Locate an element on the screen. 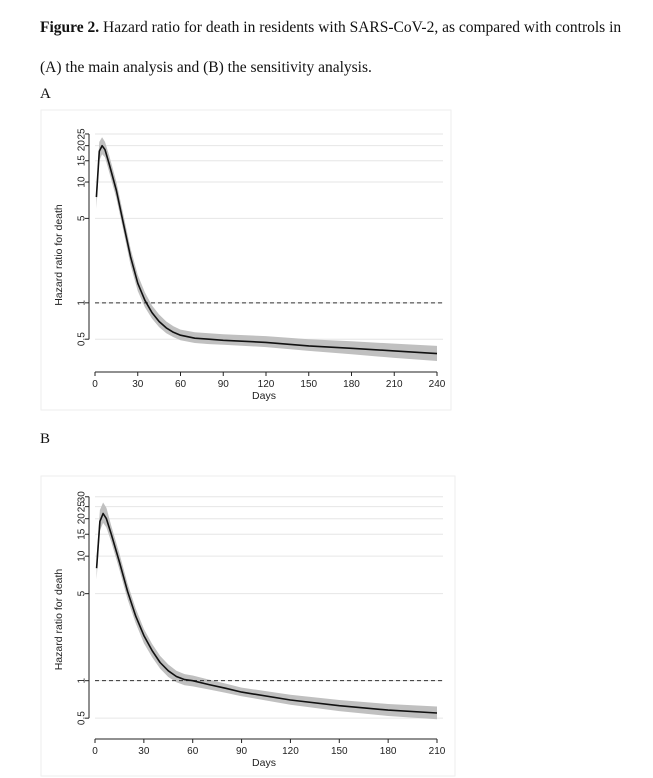 The width and height of the screenshot is (653, 778). confidence-band is located at coordinates (266, 611).